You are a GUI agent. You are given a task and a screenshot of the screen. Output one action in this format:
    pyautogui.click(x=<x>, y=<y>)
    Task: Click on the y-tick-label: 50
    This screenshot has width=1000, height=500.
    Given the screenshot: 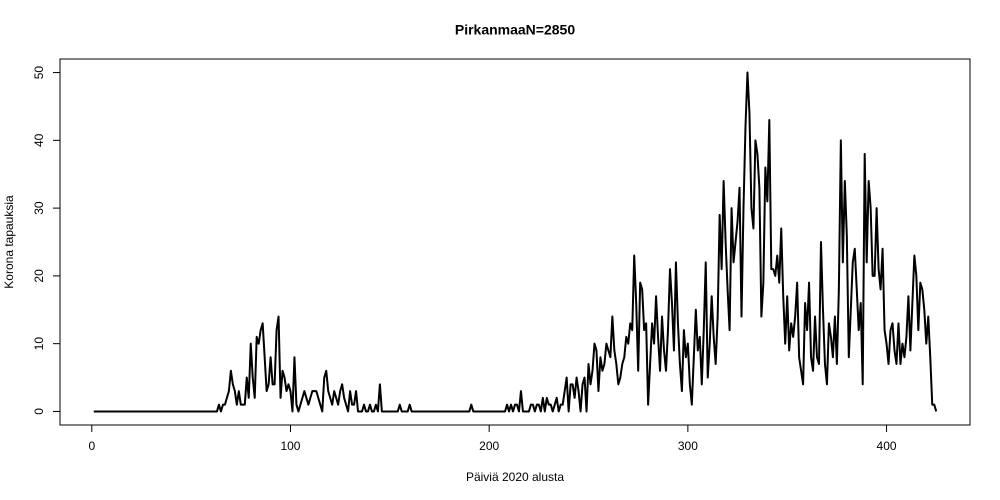 What is the action you would take?
    pyautogui.click(x=39, y=73)
    